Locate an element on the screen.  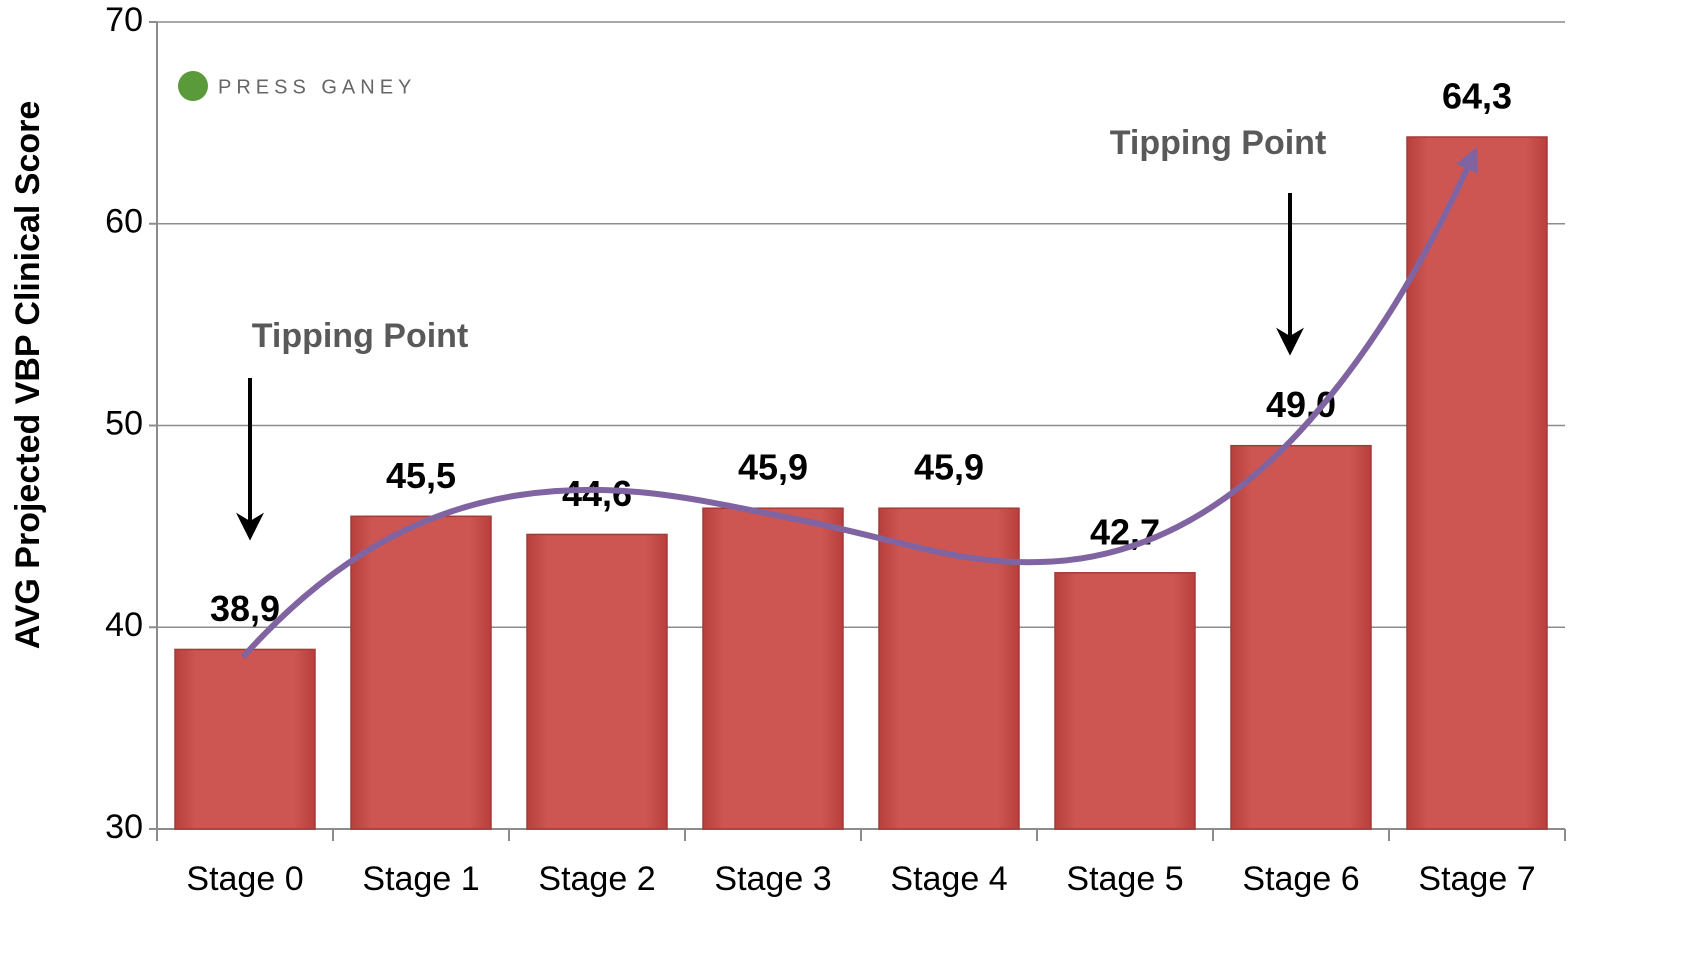
y-tick-label: 40 is located at coordinates (124, 625).